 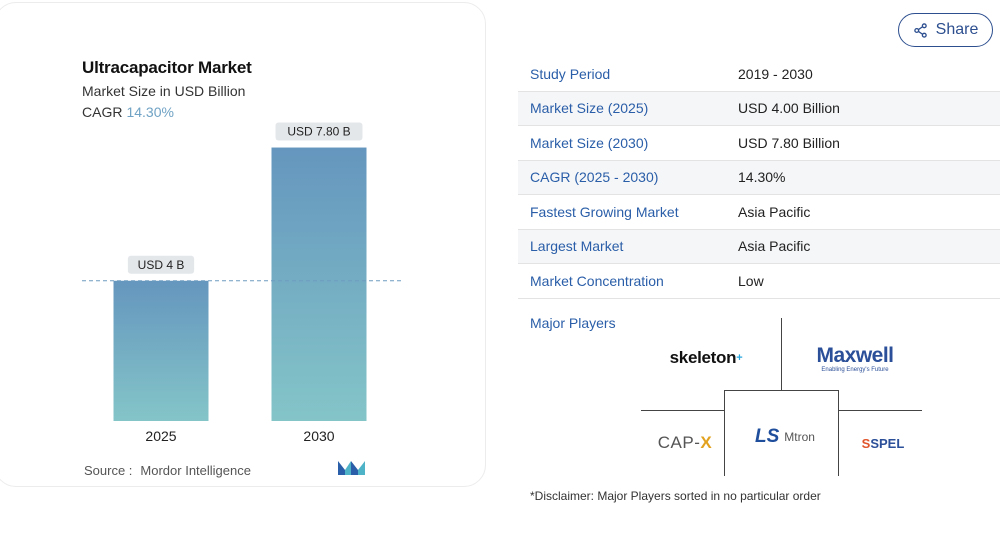 I want to click on stat-value: 2019 - 2030, so click(x=775, y=73).